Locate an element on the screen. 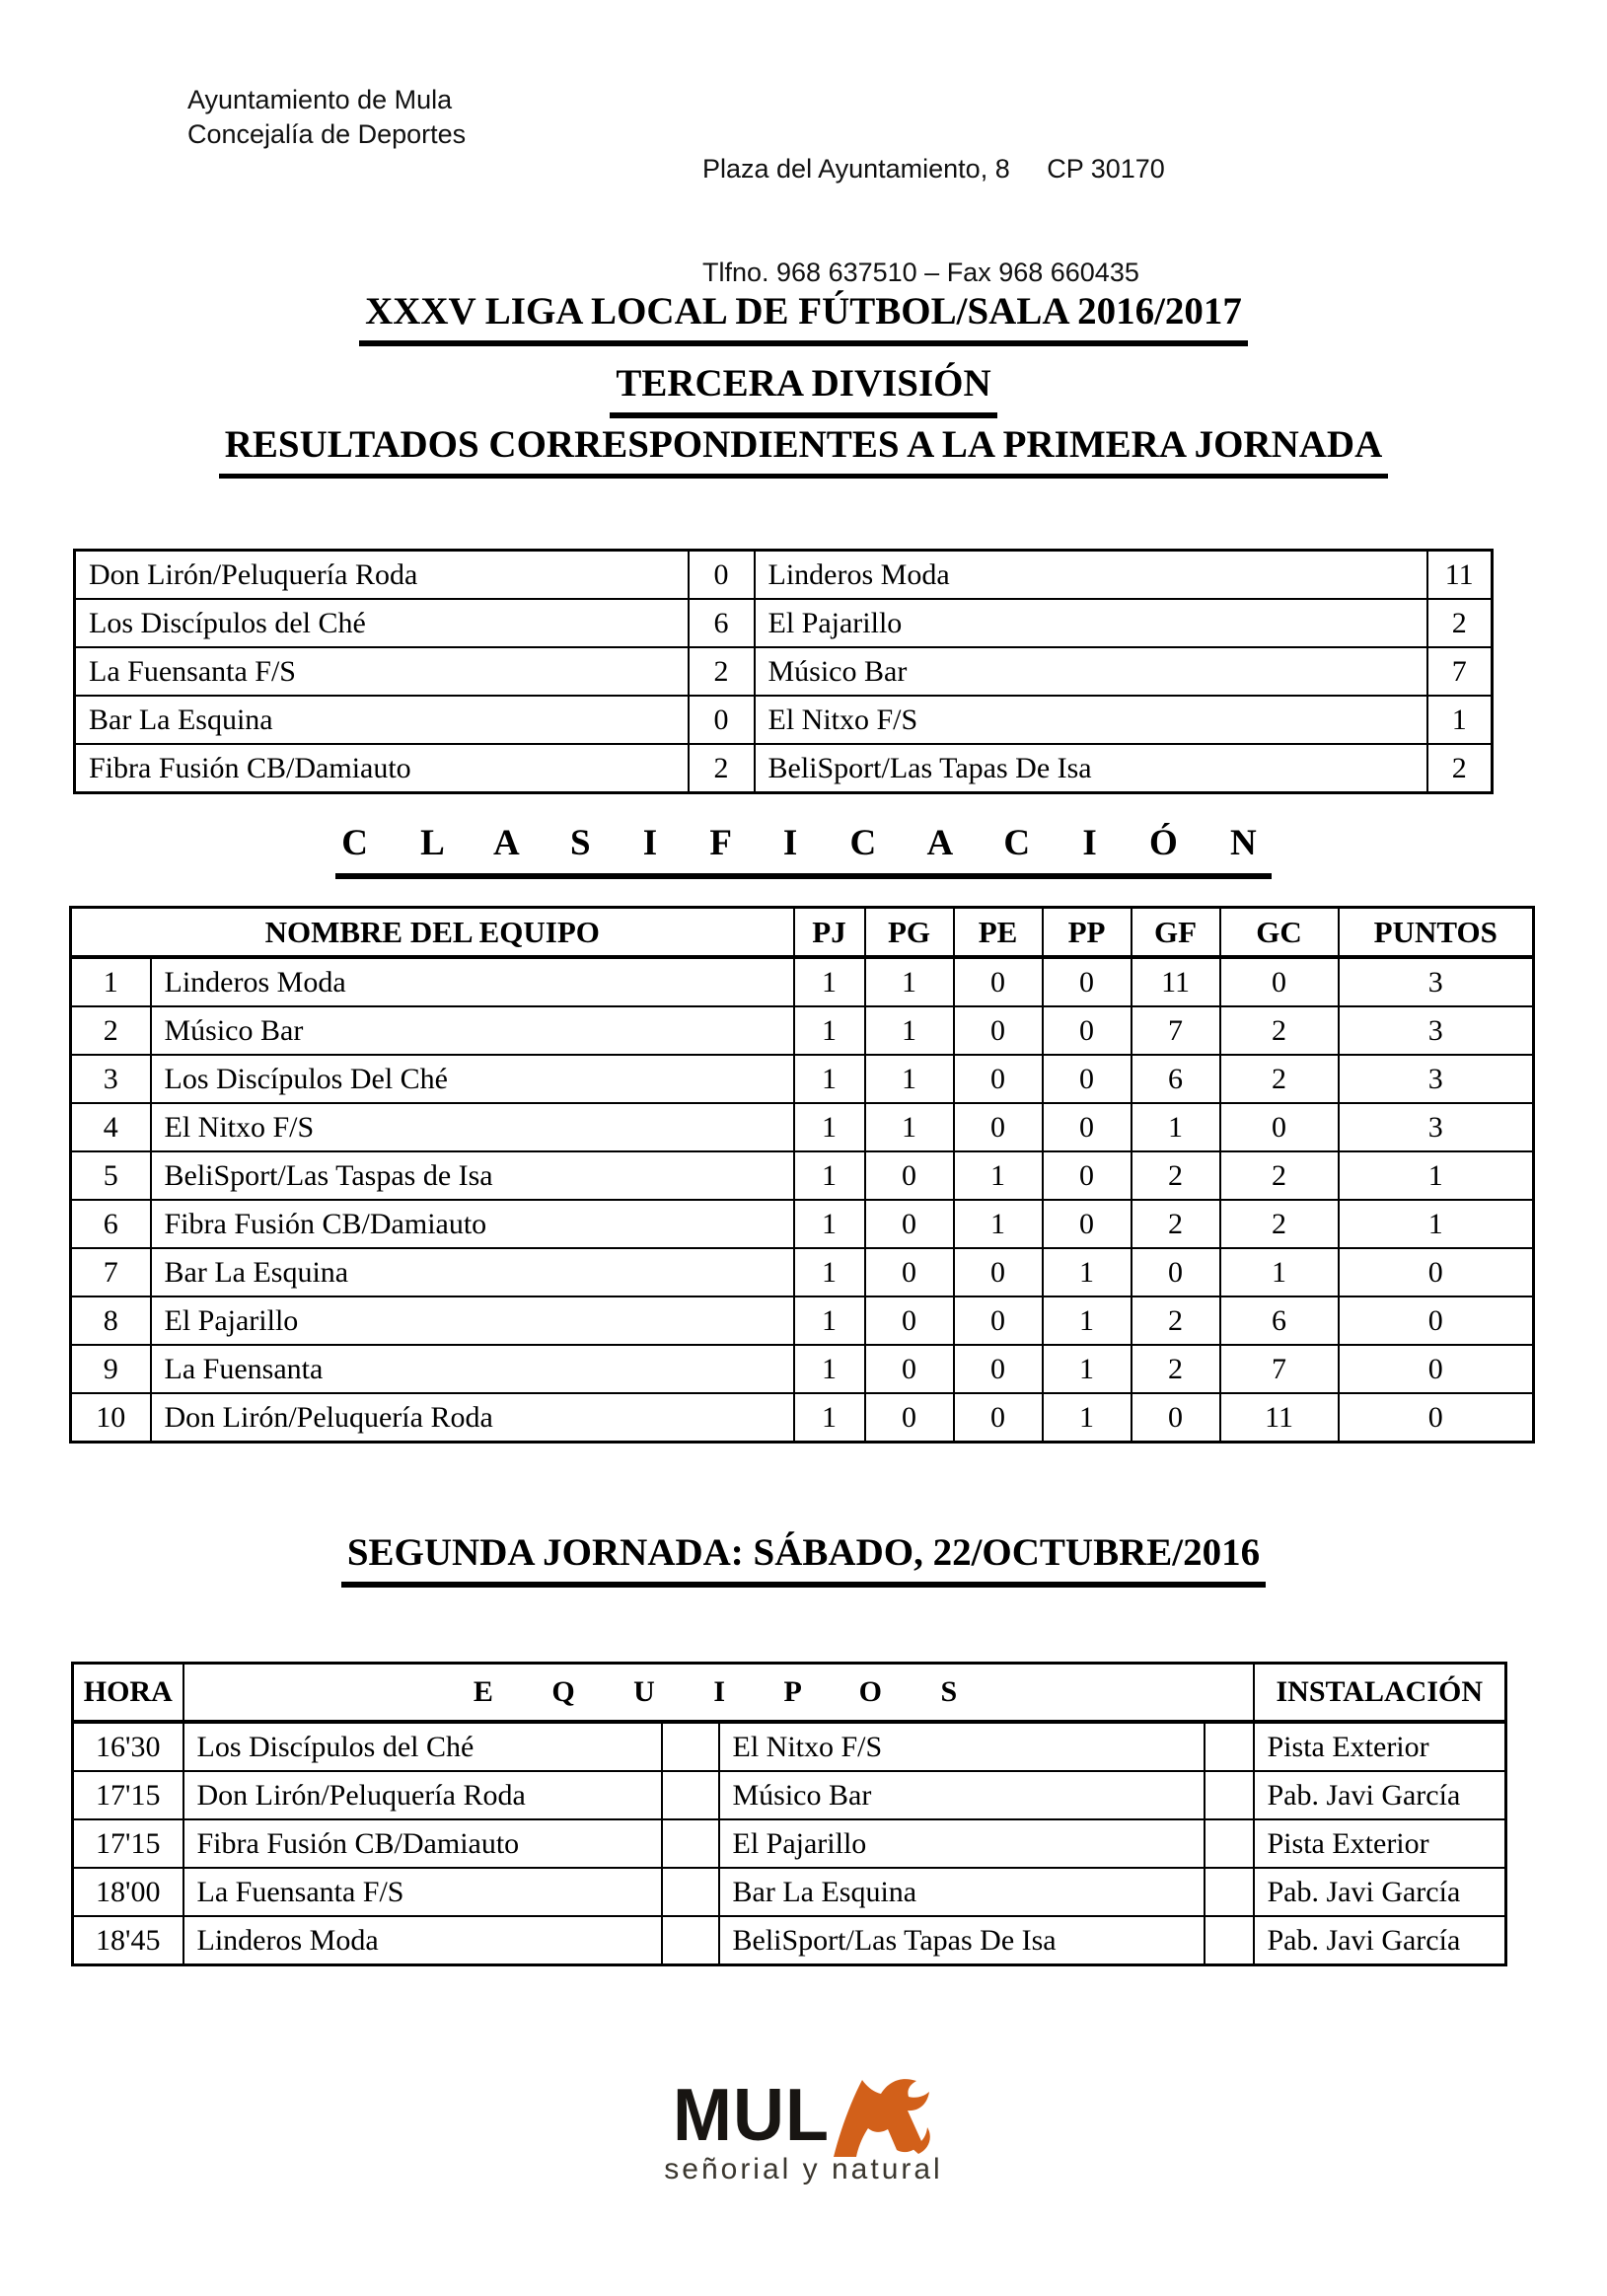  team-name-cell: Los Discípulos Del Ché is located at coordinates (472, 1079).